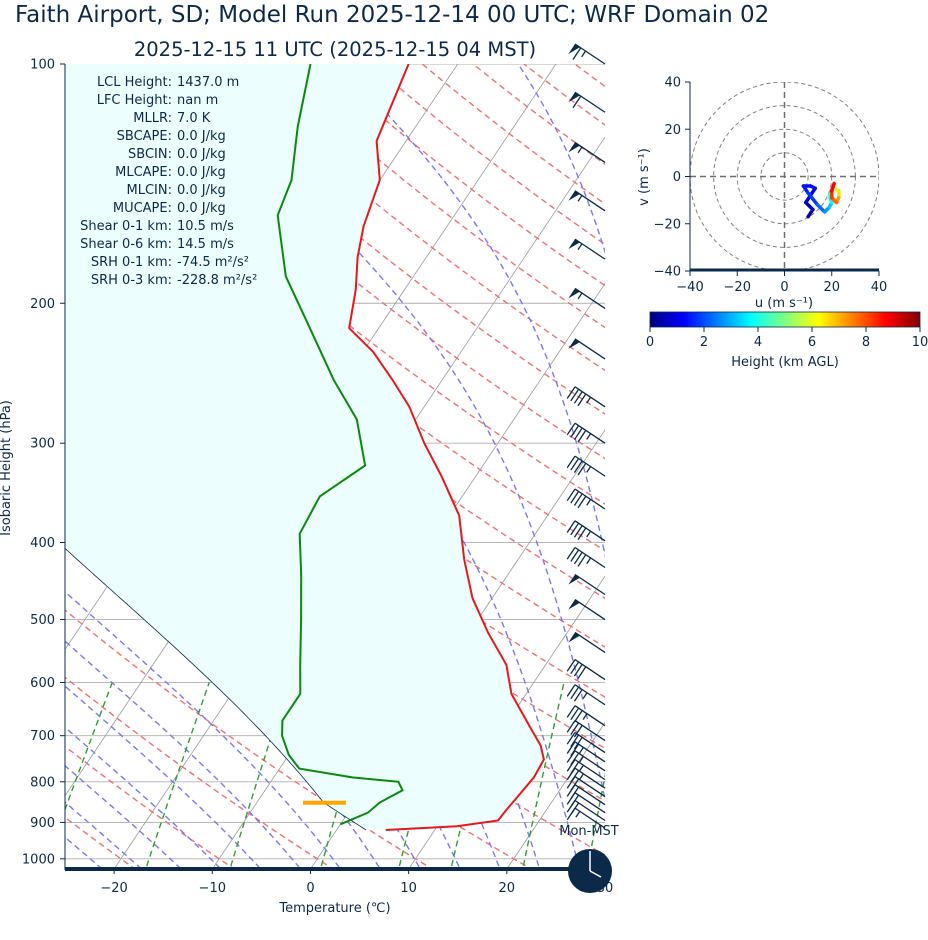  I want to click on hodograph-y-tick-label: 0, so click(677, 177).